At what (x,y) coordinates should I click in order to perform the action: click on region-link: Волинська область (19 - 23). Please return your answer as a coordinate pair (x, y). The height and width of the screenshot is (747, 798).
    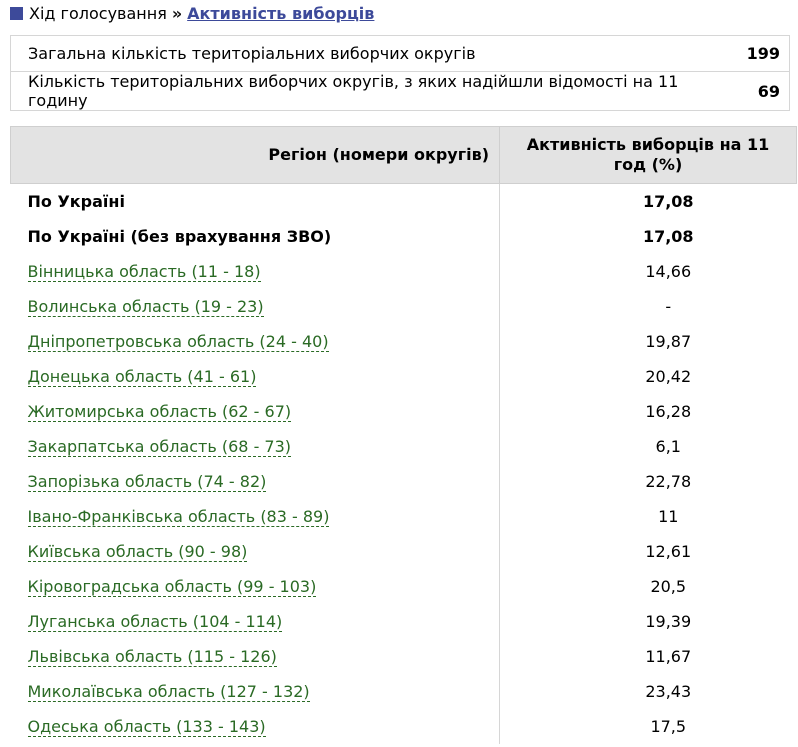
    Looking at the image, I should click on (145, 307).